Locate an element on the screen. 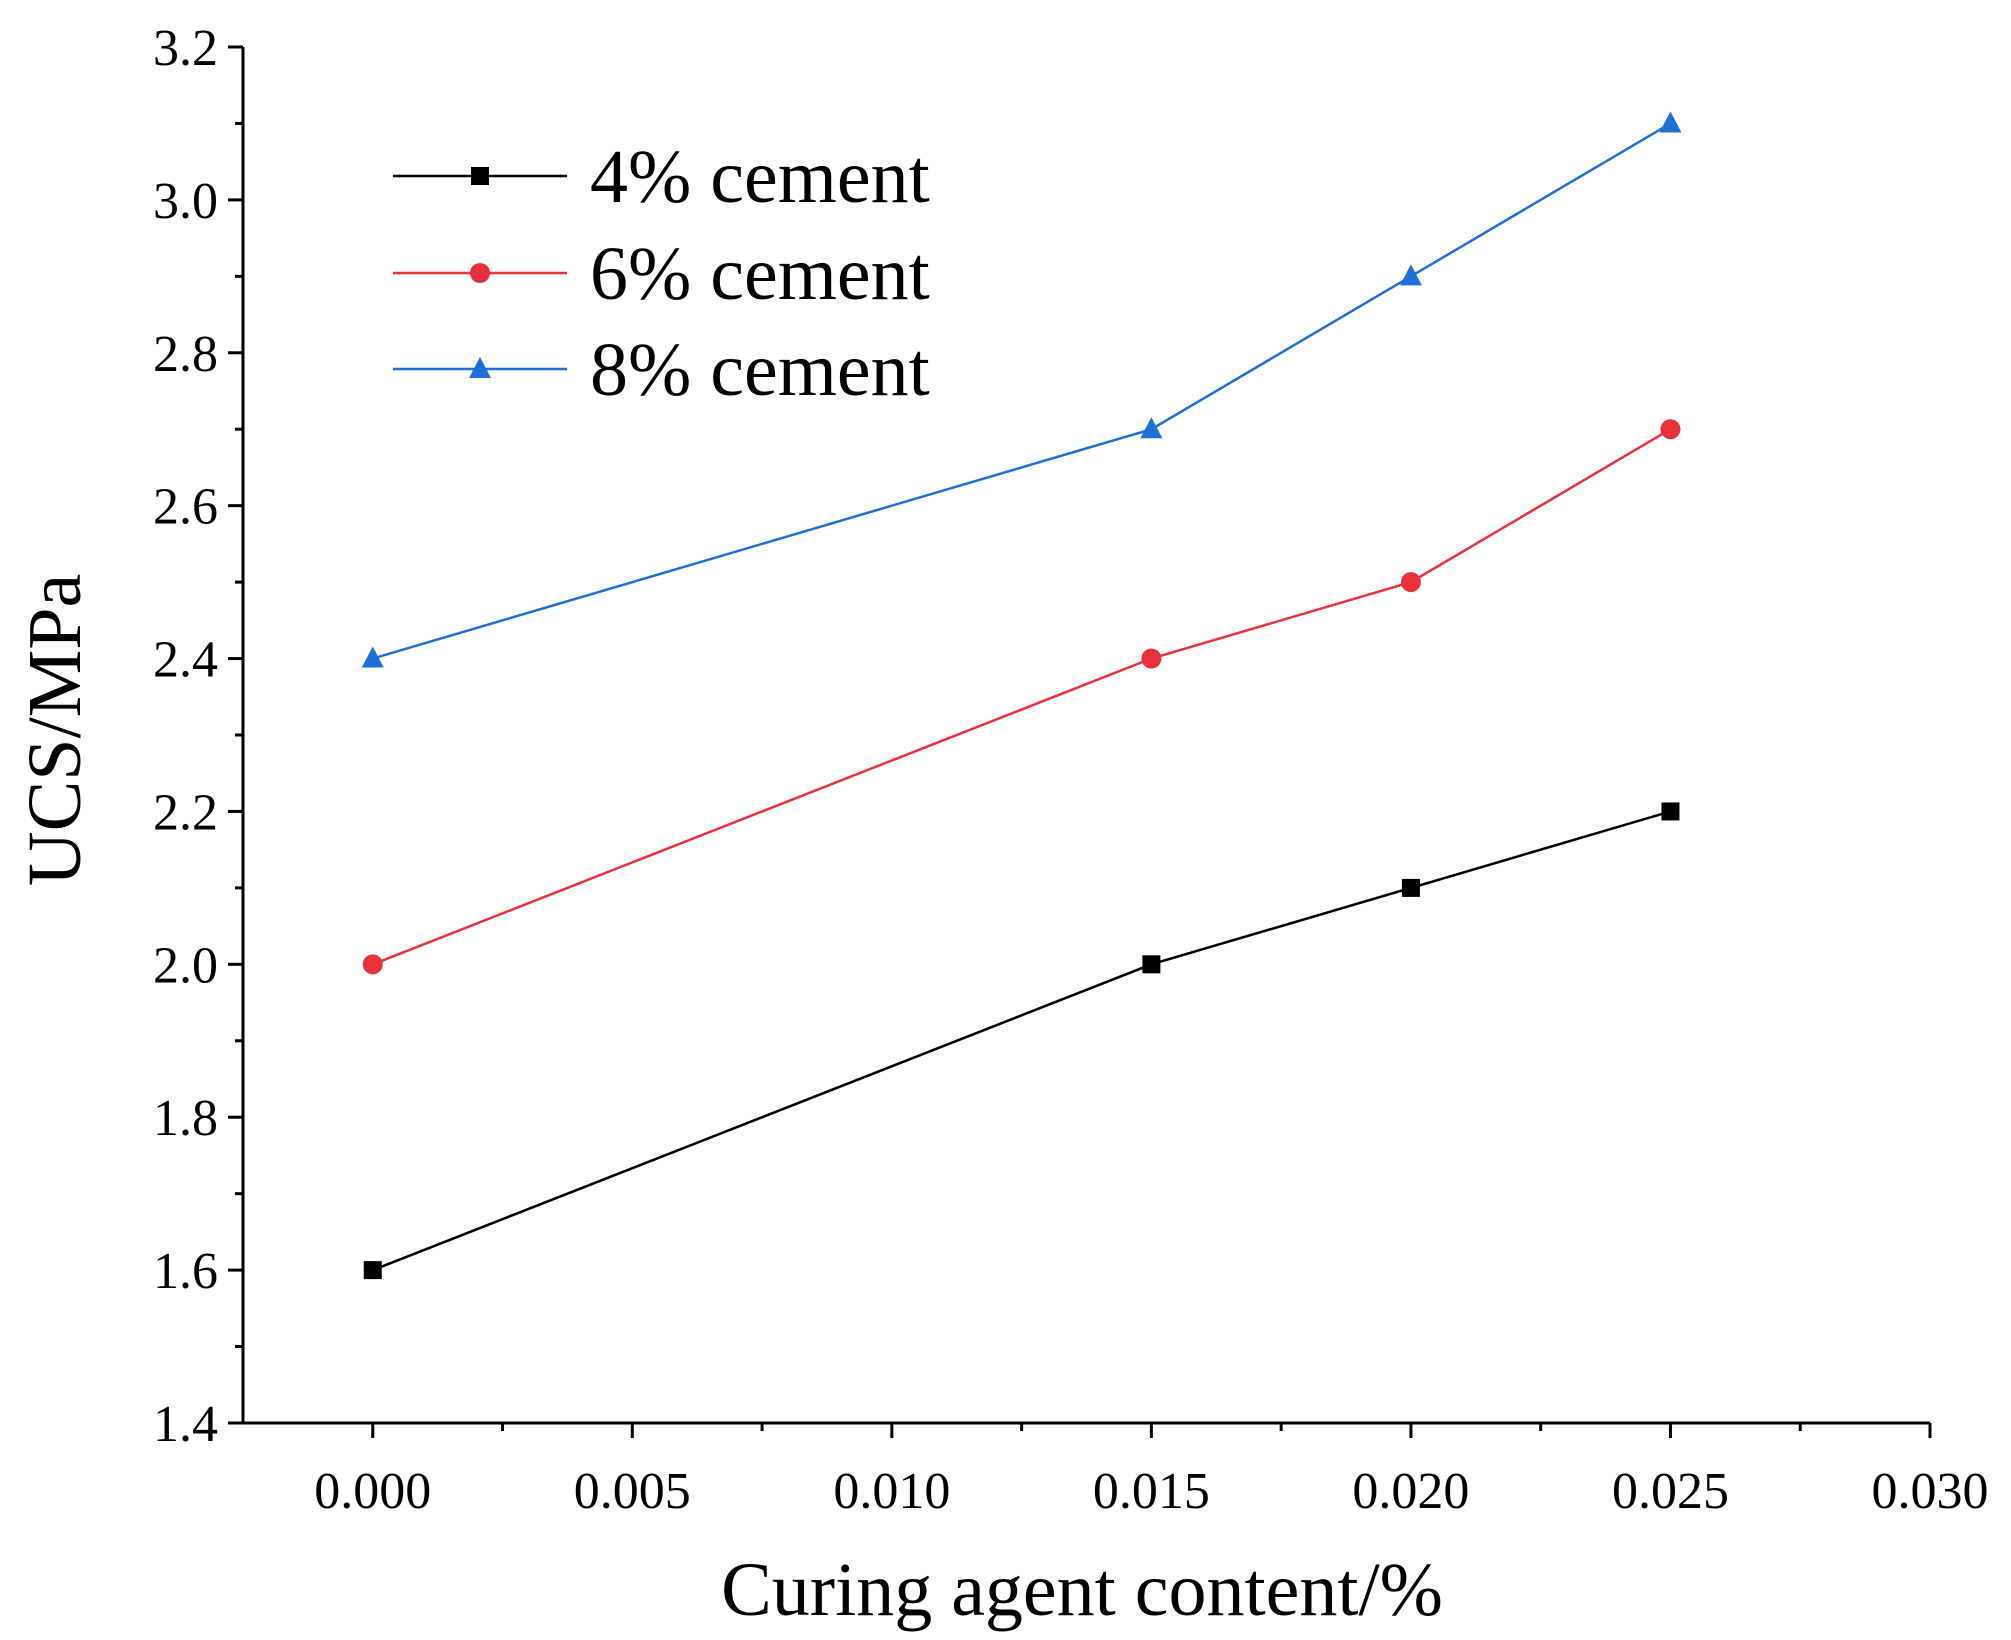  x-axis-title: Curing agent content/% is located at coordinates (1082, 1590).